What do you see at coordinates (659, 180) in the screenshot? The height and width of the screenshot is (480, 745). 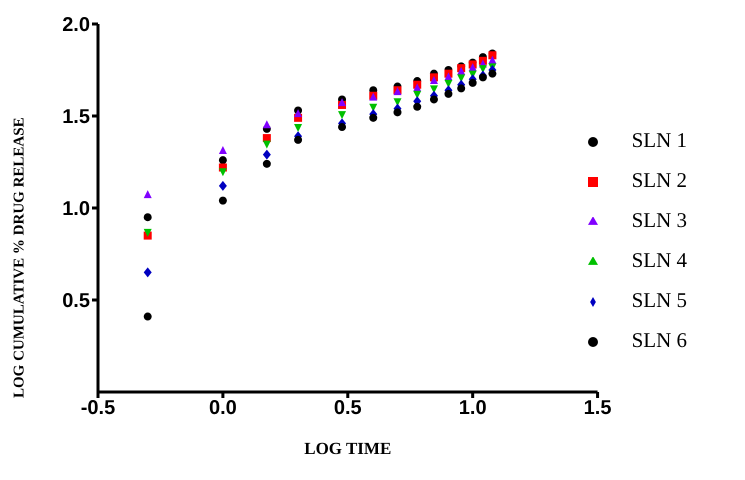 I see `legend-label: SLN 2` at bounding box center [659, 180].